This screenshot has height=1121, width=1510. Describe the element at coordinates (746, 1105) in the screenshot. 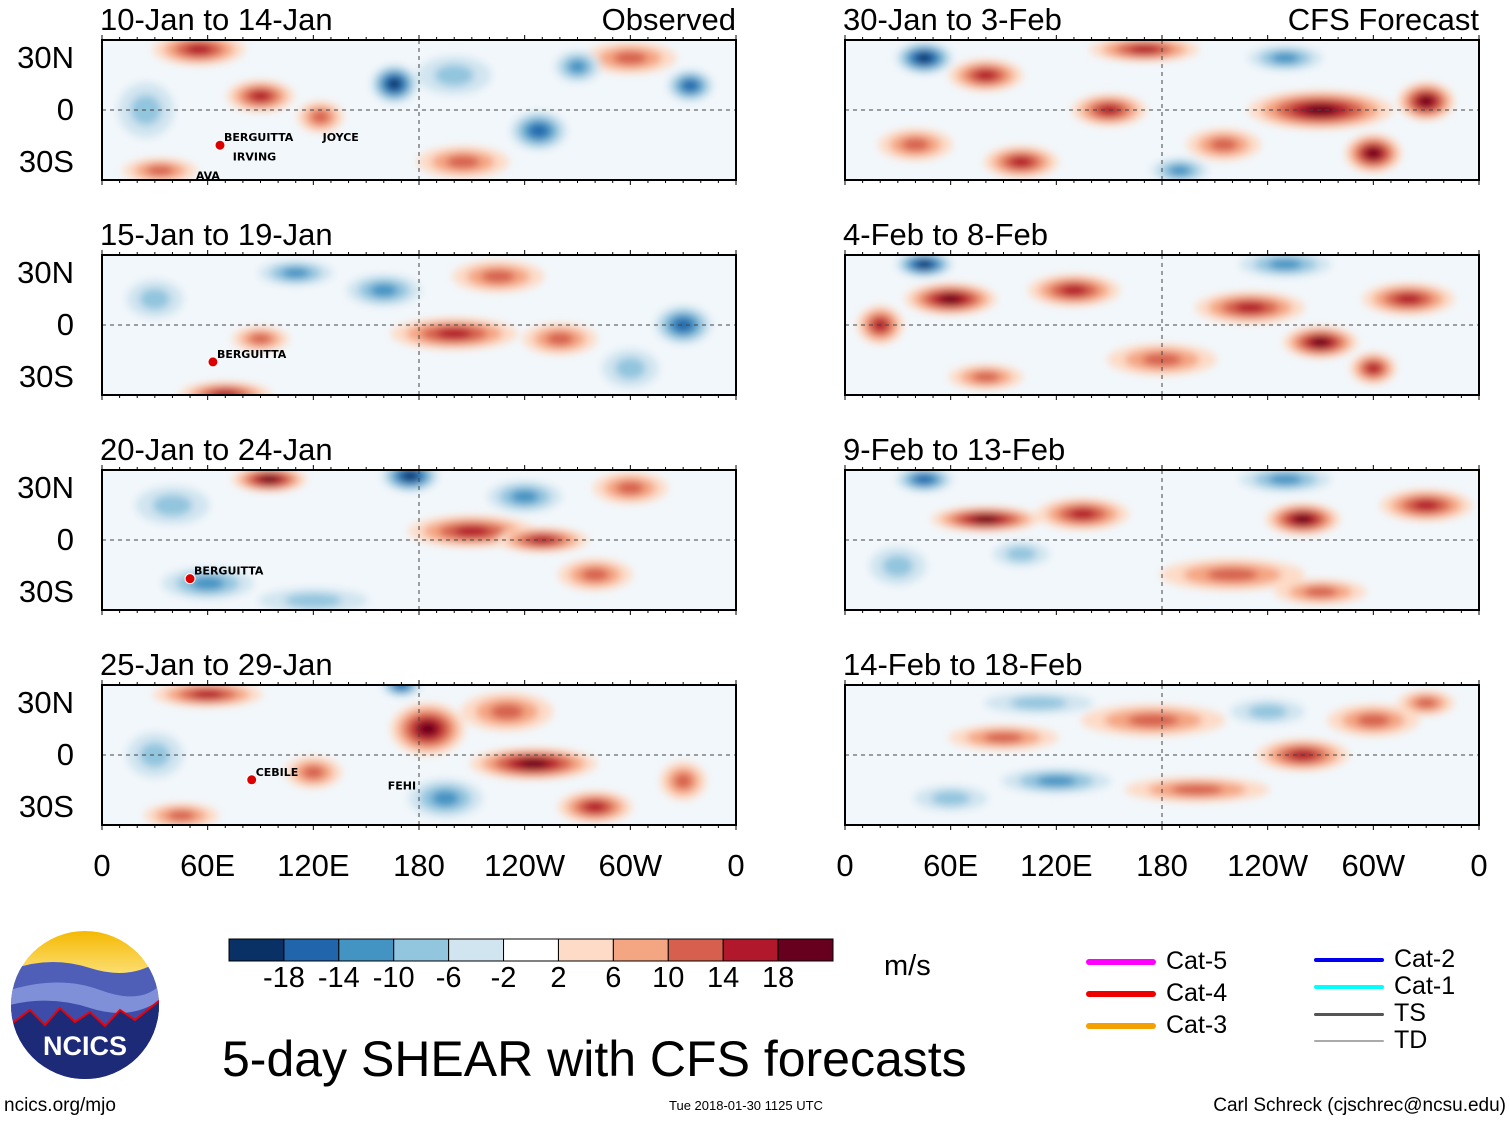

I see `timestamp: Tue 2018-01-30 1125 UTC` at that location.